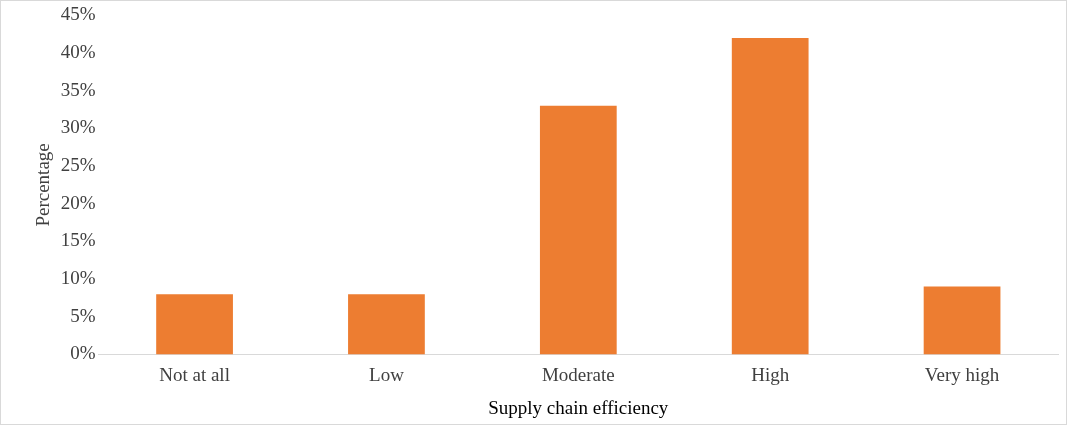  Describe the element at coordinates (387, 374) in the screenshot. I see `x-tick-label: Low` at that location.